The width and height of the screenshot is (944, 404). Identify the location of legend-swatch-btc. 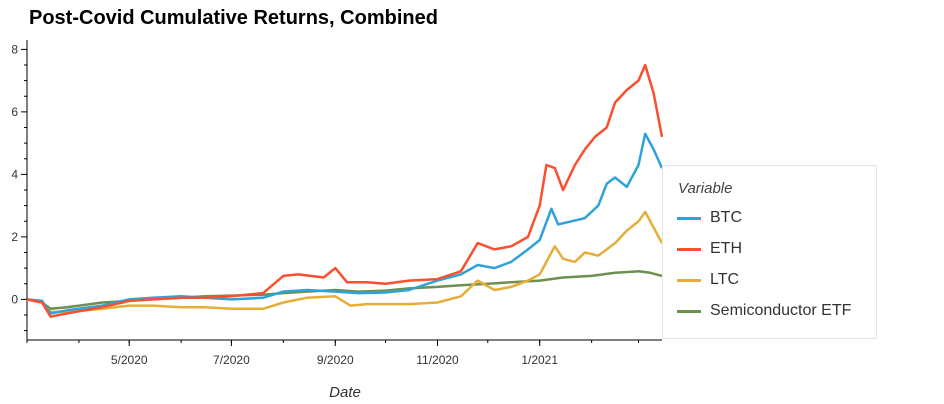
(689, 218).